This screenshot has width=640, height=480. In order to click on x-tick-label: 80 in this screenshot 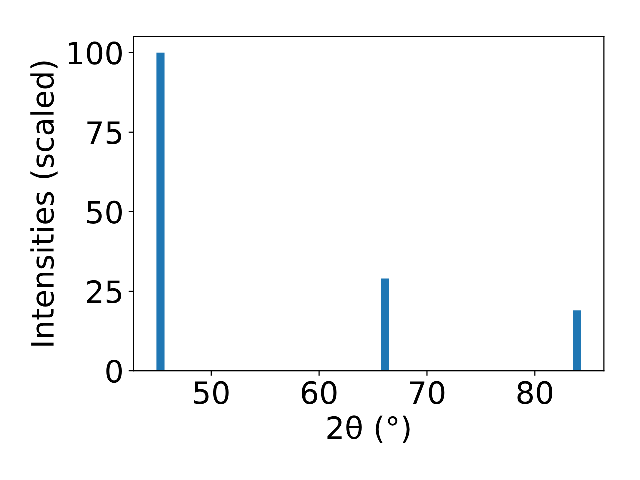, I will do `click(535, 392)`.